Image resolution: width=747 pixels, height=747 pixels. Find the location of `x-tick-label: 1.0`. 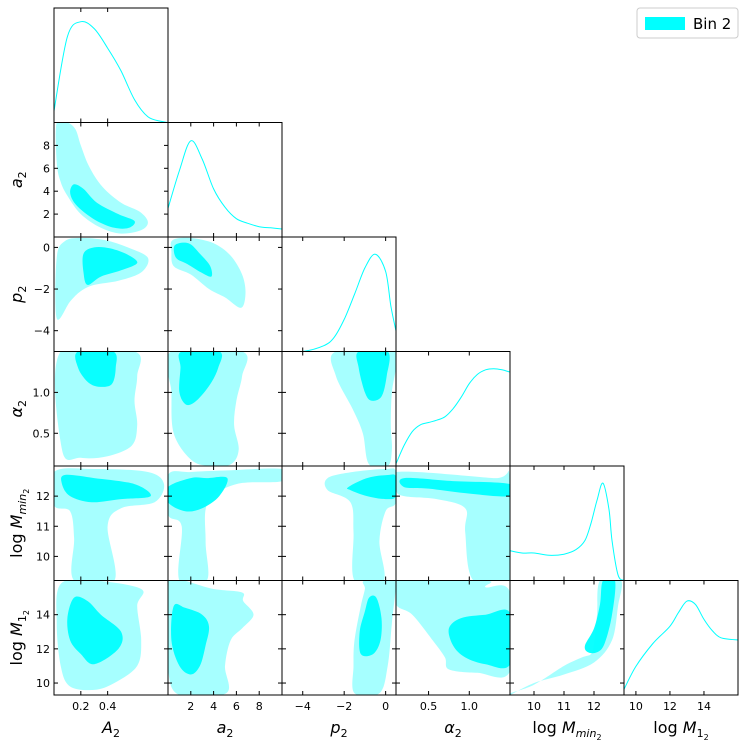

x-tick-label: 1.0 is located at coordinates (470, 706).